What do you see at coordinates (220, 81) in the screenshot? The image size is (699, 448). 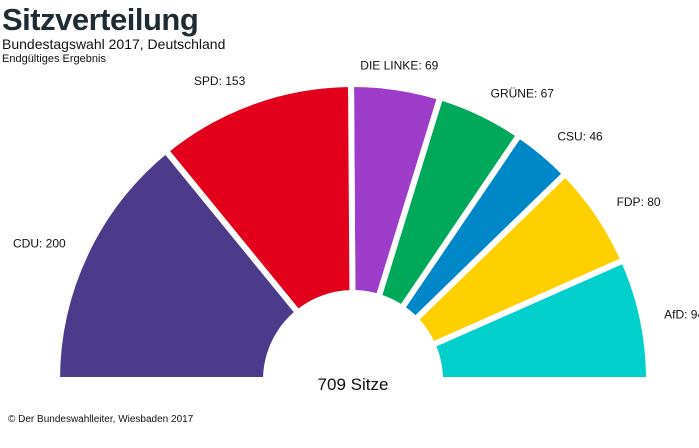 I see `segment-label: SPD: 153` at bounding box center [220, 81].